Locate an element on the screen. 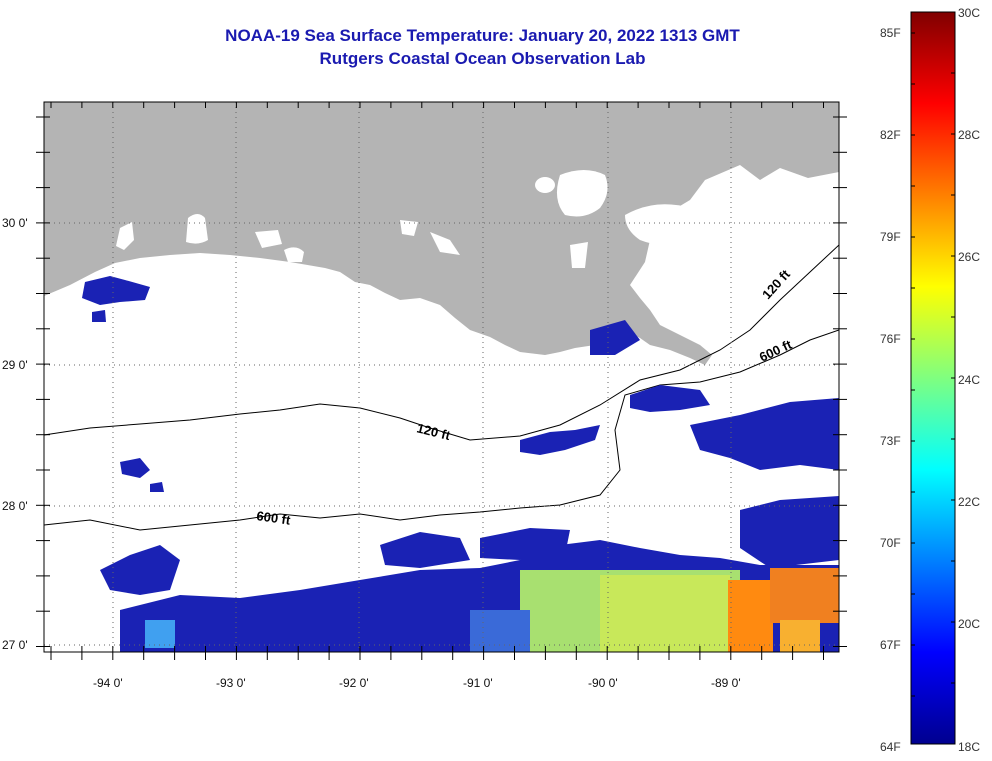 This screenshot has height=761, width=992. lon-label: -89 0' is located at coordinates (726, 683).